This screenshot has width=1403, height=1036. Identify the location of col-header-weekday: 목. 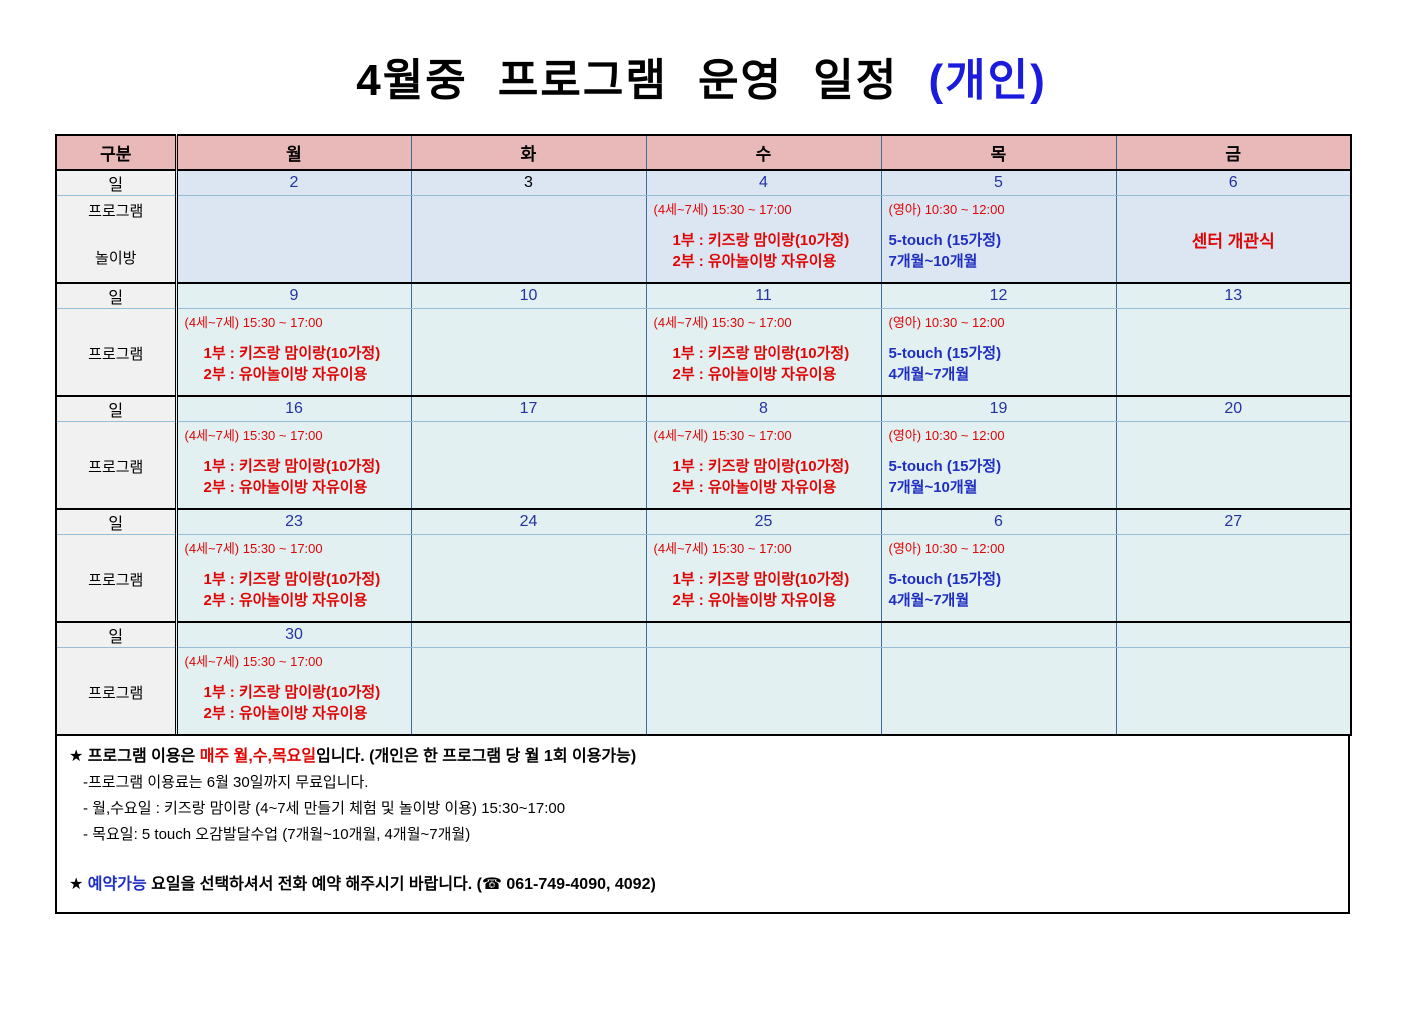
(998, 152).